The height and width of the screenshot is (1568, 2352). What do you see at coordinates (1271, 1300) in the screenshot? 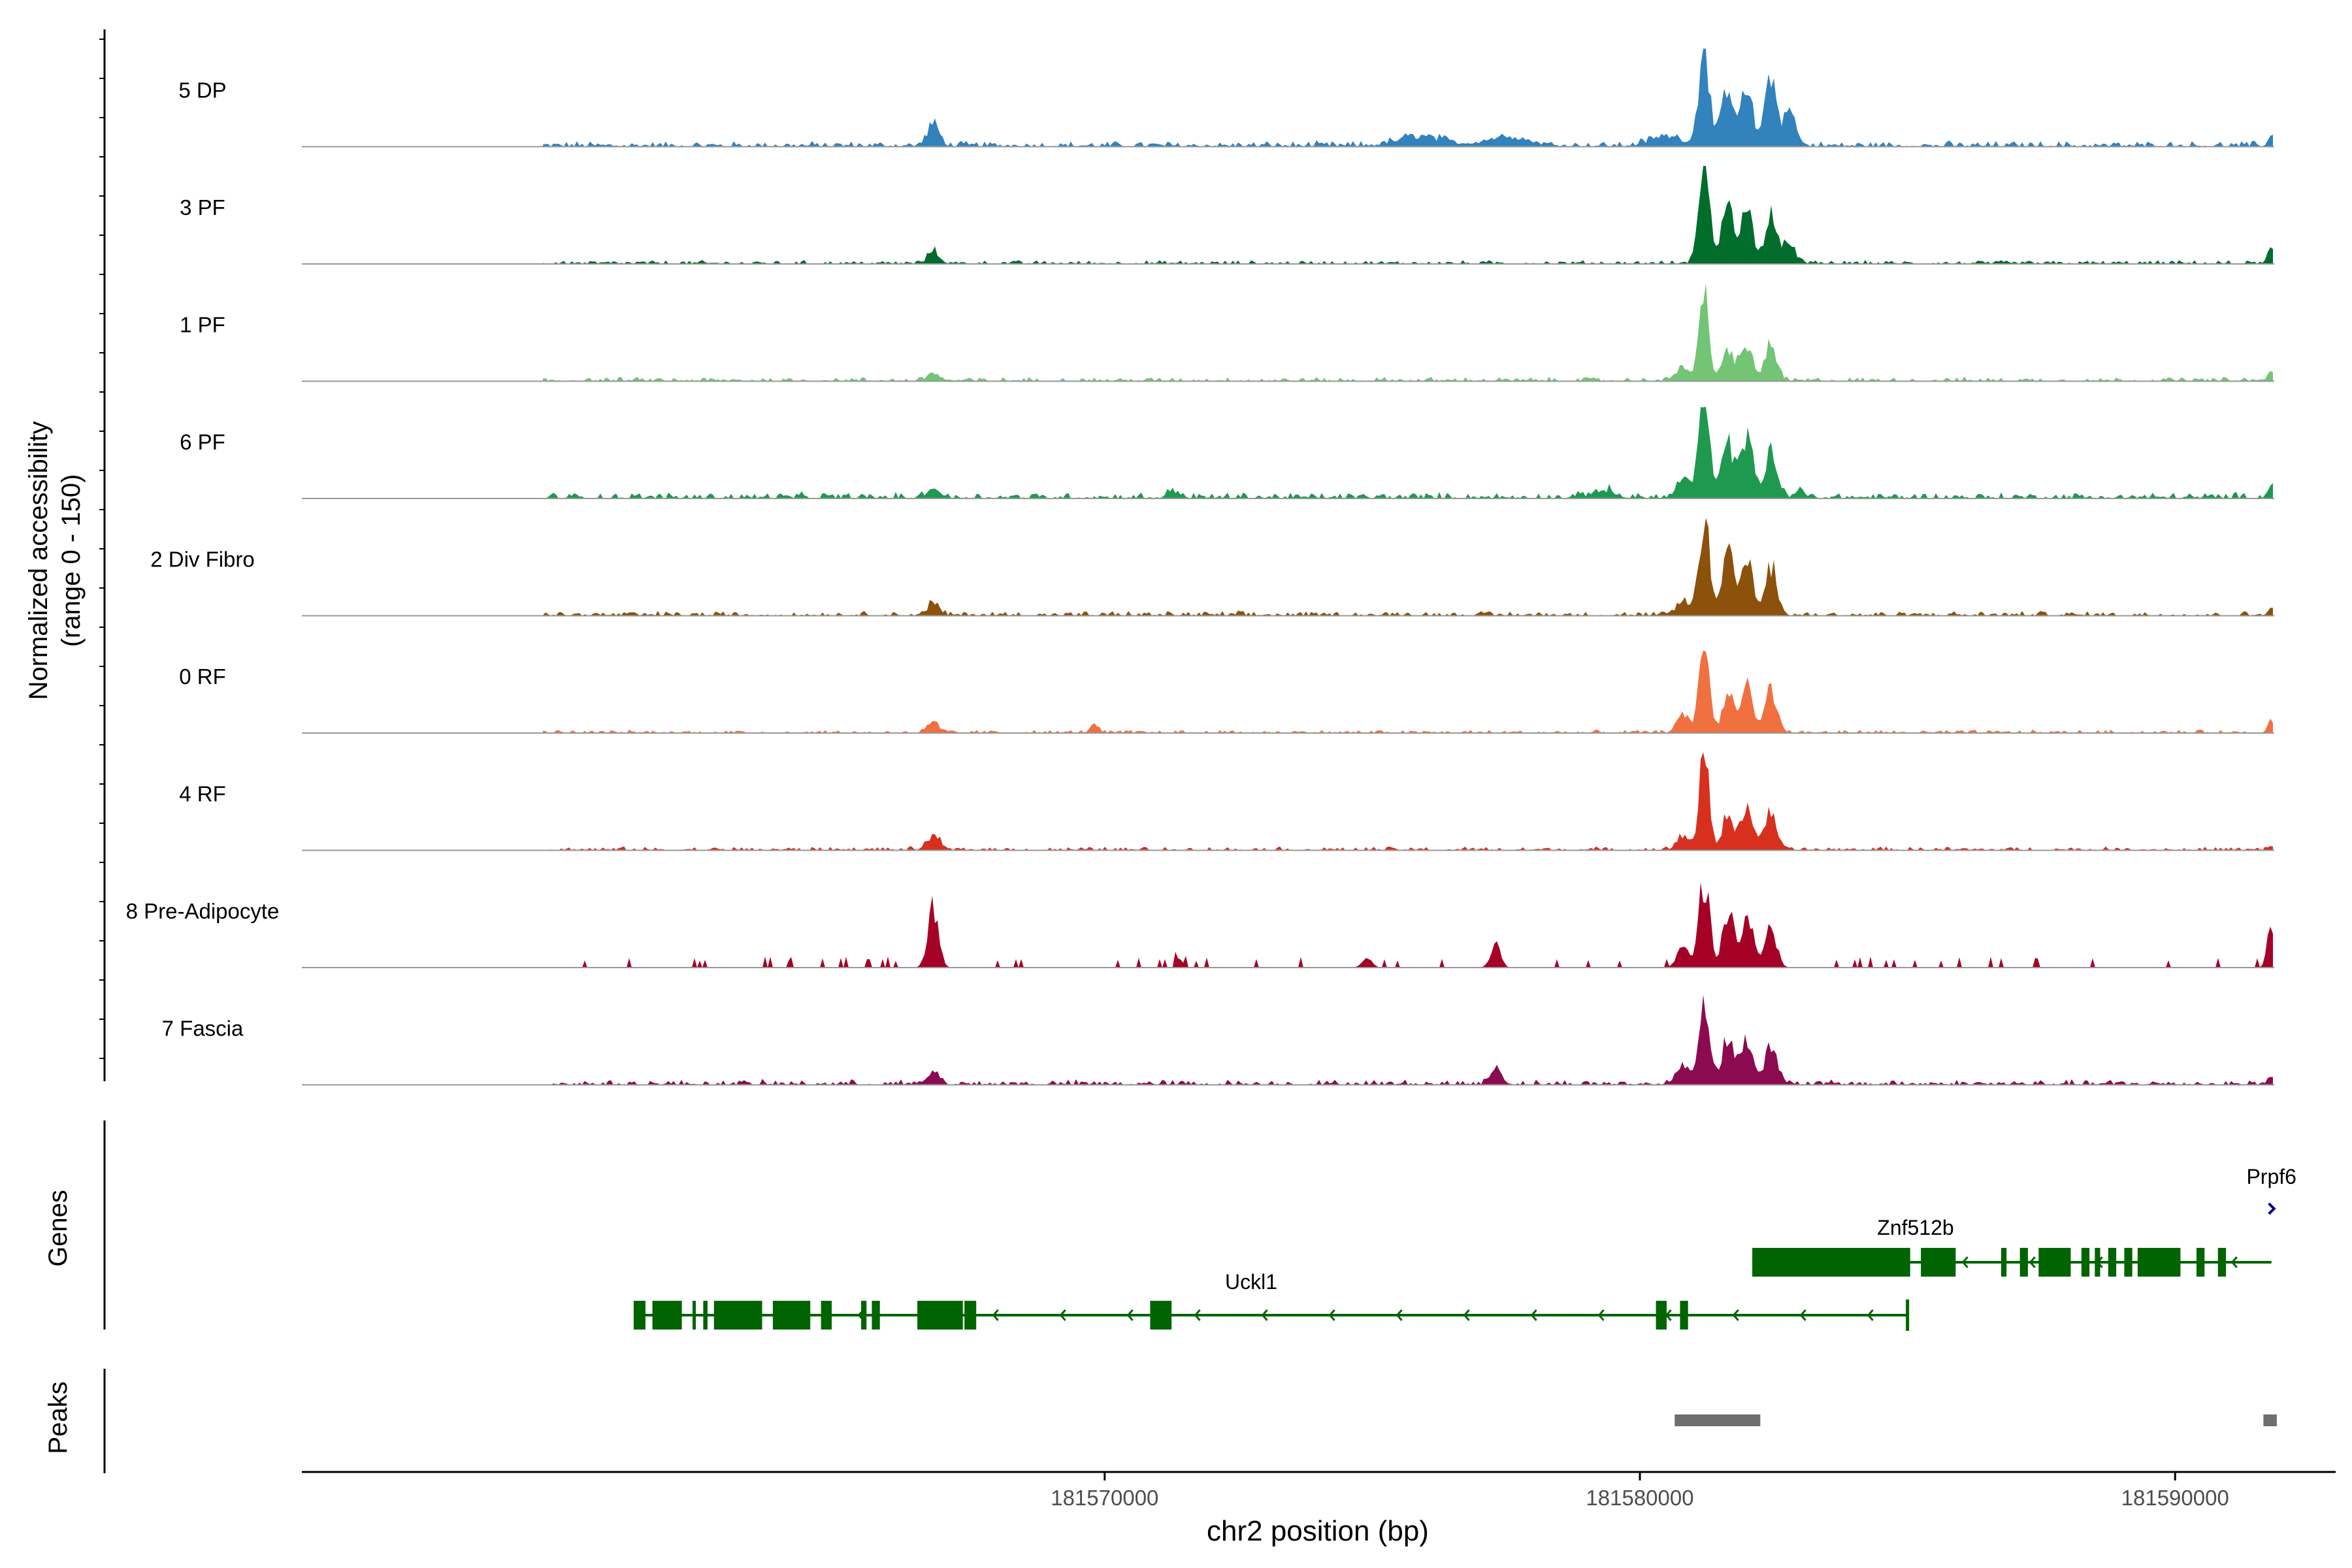
I see `gene-uckl1: Uckl1` at bounding box center [1271, 1300].